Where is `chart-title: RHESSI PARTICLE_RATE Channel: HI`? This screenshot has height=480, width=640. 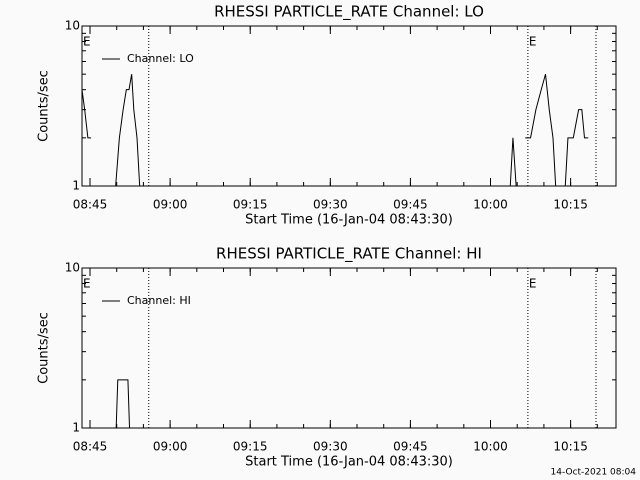 chart-title: RHESSI PARTICLE_RATE Channel: HI is located at coordinates (349, 254).